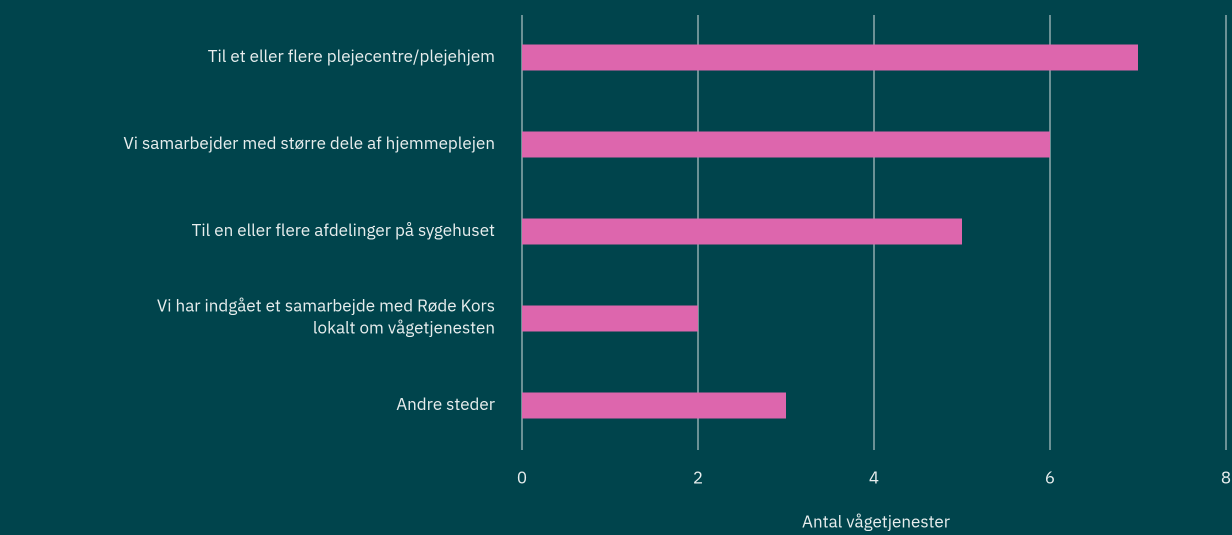  What do you see at coordinates (351, 56) in the screenshot?
I see `y-tick-label: Til et eller flere plejecentre/plejehjem` at bounding box center [351, 56].